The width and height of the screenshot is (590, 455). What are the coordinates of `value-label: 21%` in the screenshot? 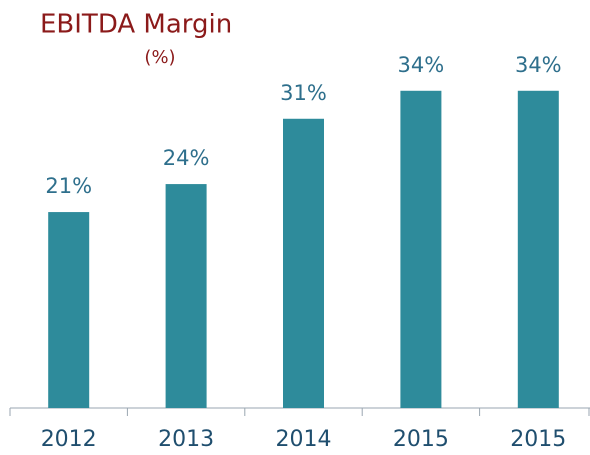 It's located at (68, 186).